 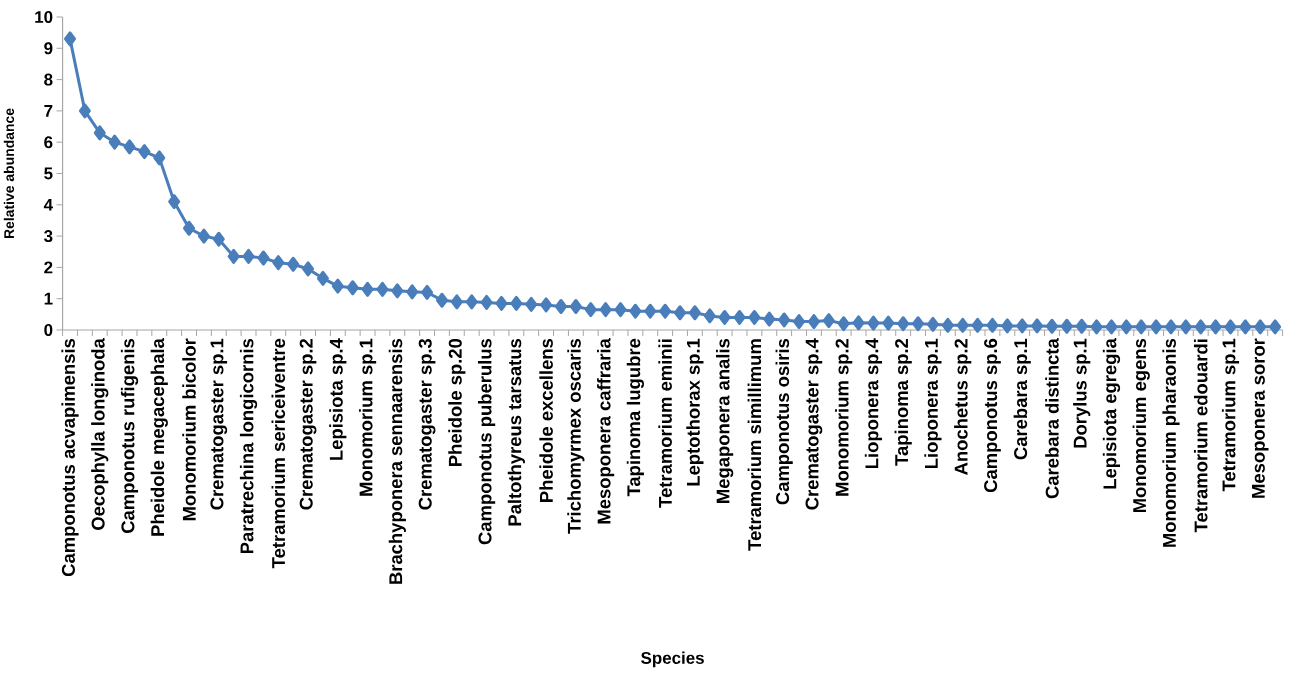 What do you see at coordinates (457, 402) in the screenshot?
I see `x-tick-label: Pheidole sp.20` at bounding box center [457, 402].